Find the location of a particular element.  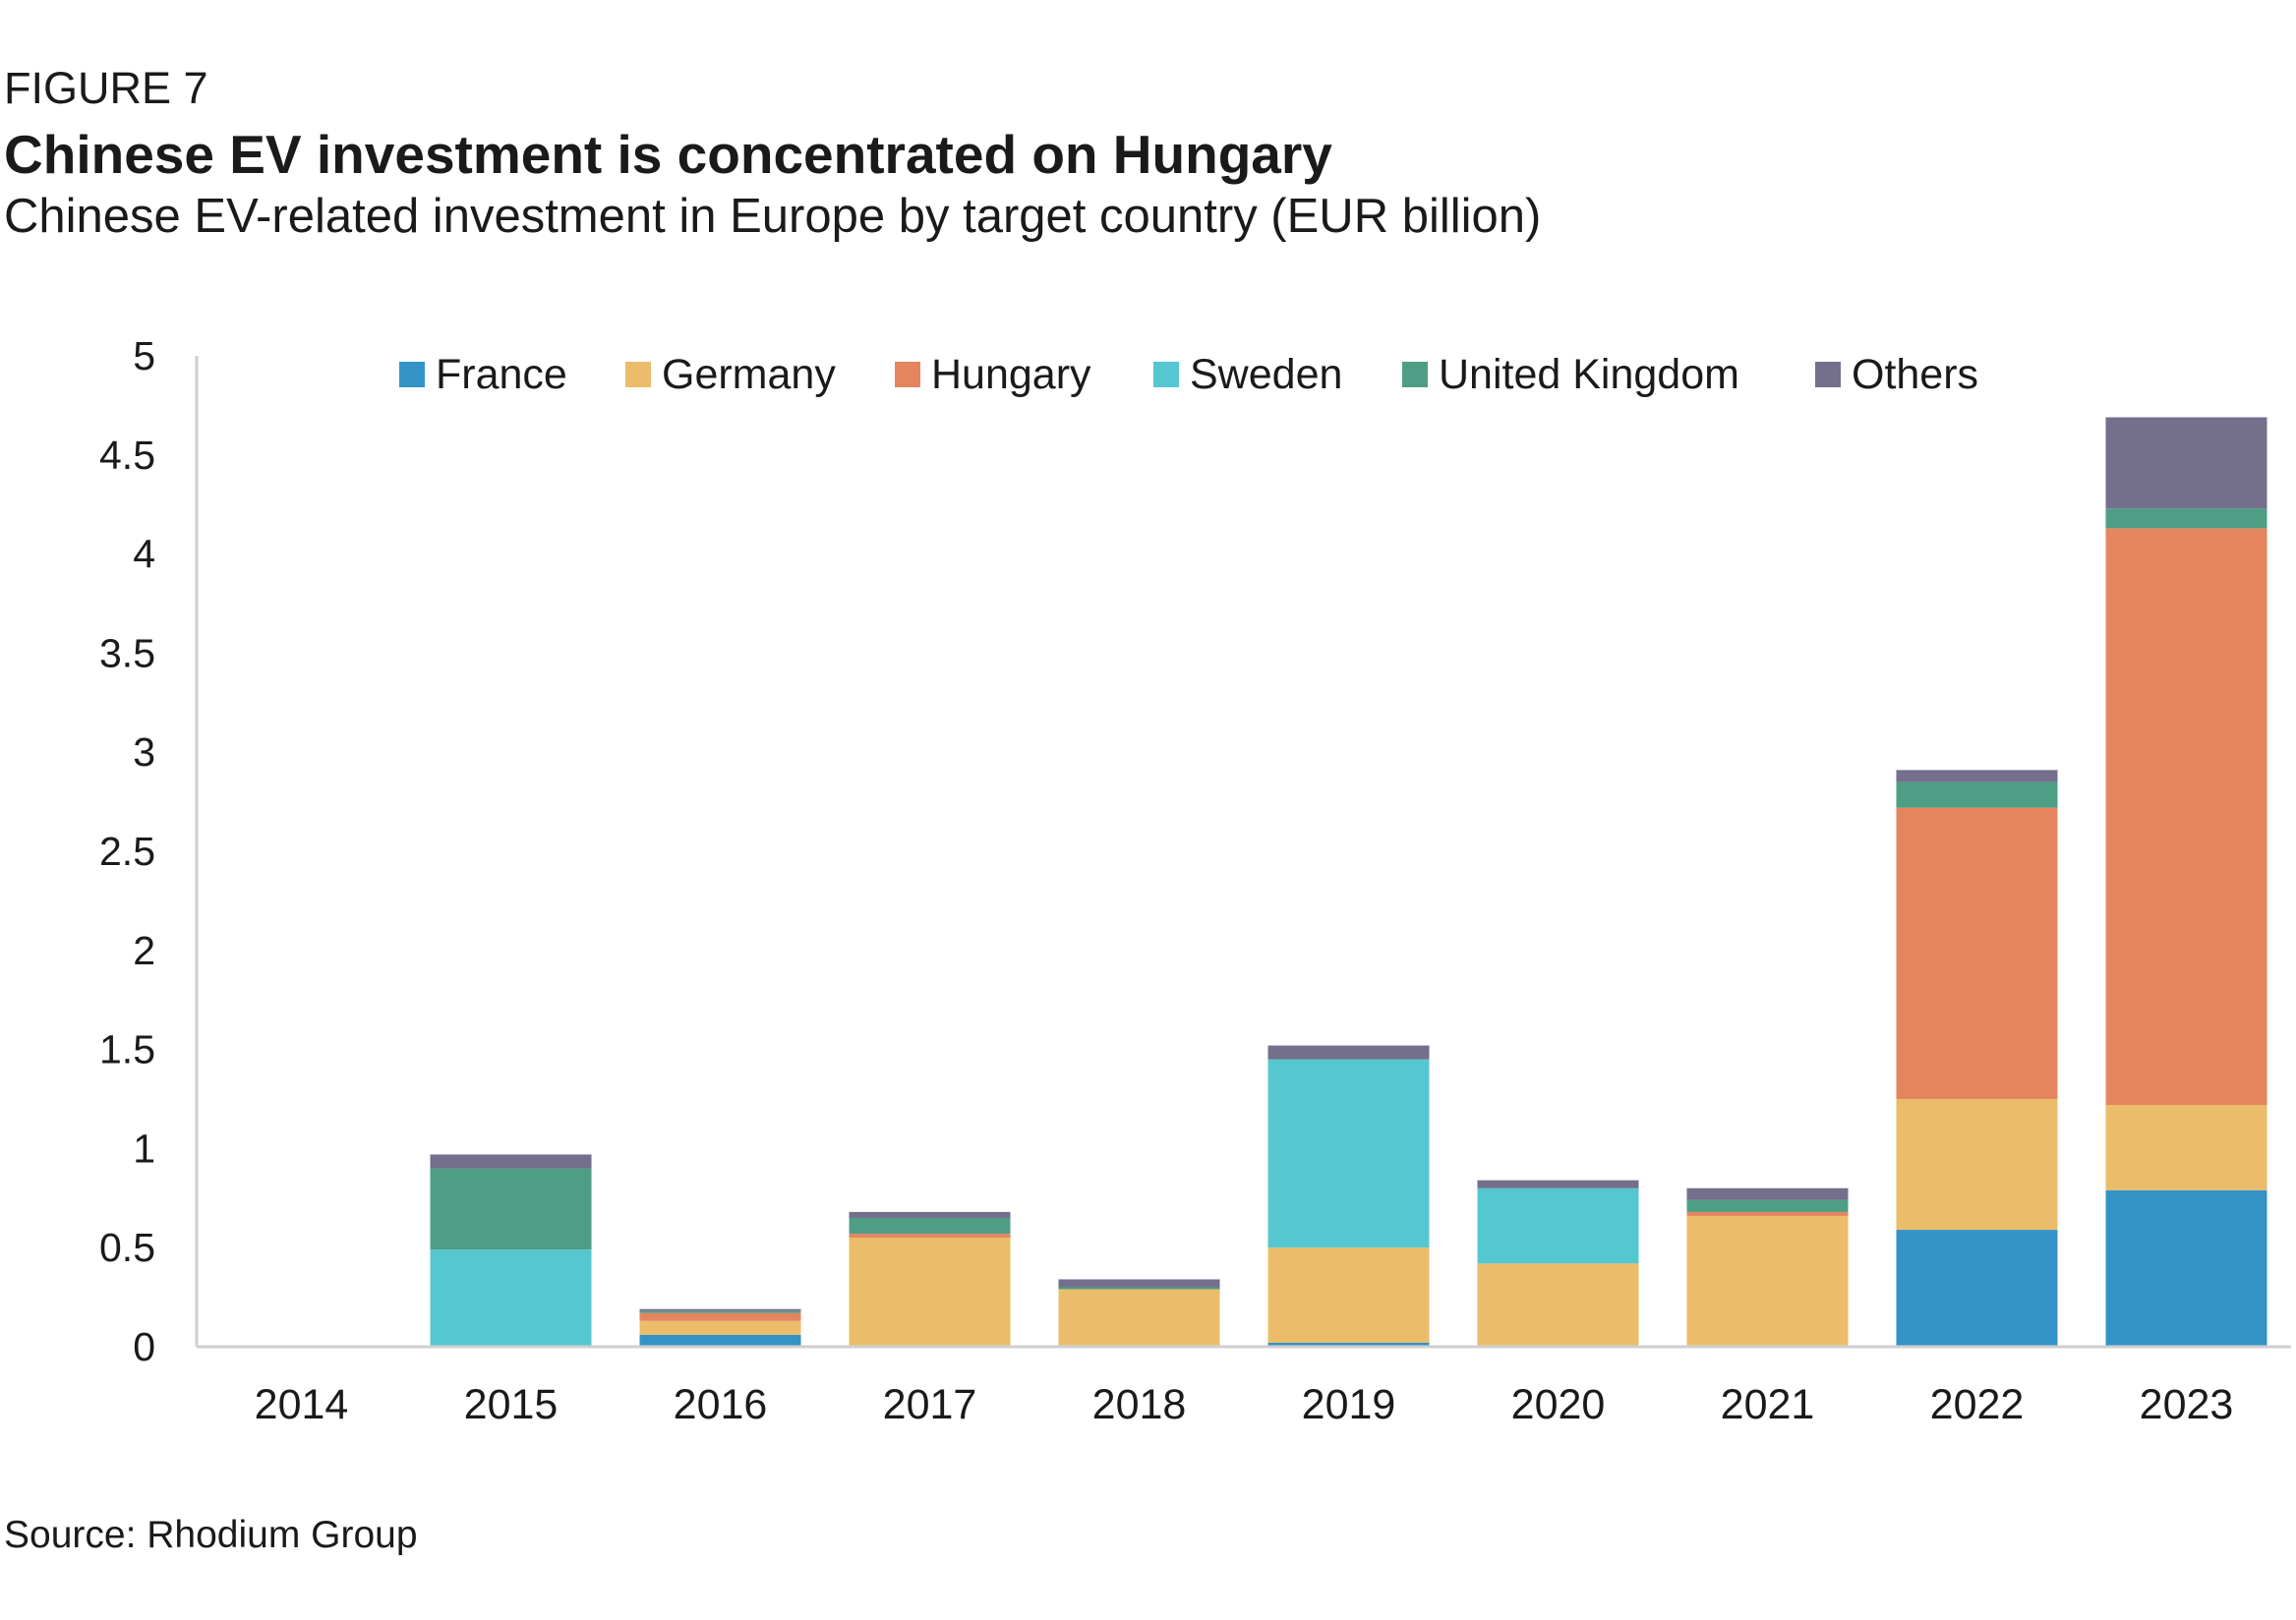

x-tick-label: 2015 is located at coordinates (511, 1404).